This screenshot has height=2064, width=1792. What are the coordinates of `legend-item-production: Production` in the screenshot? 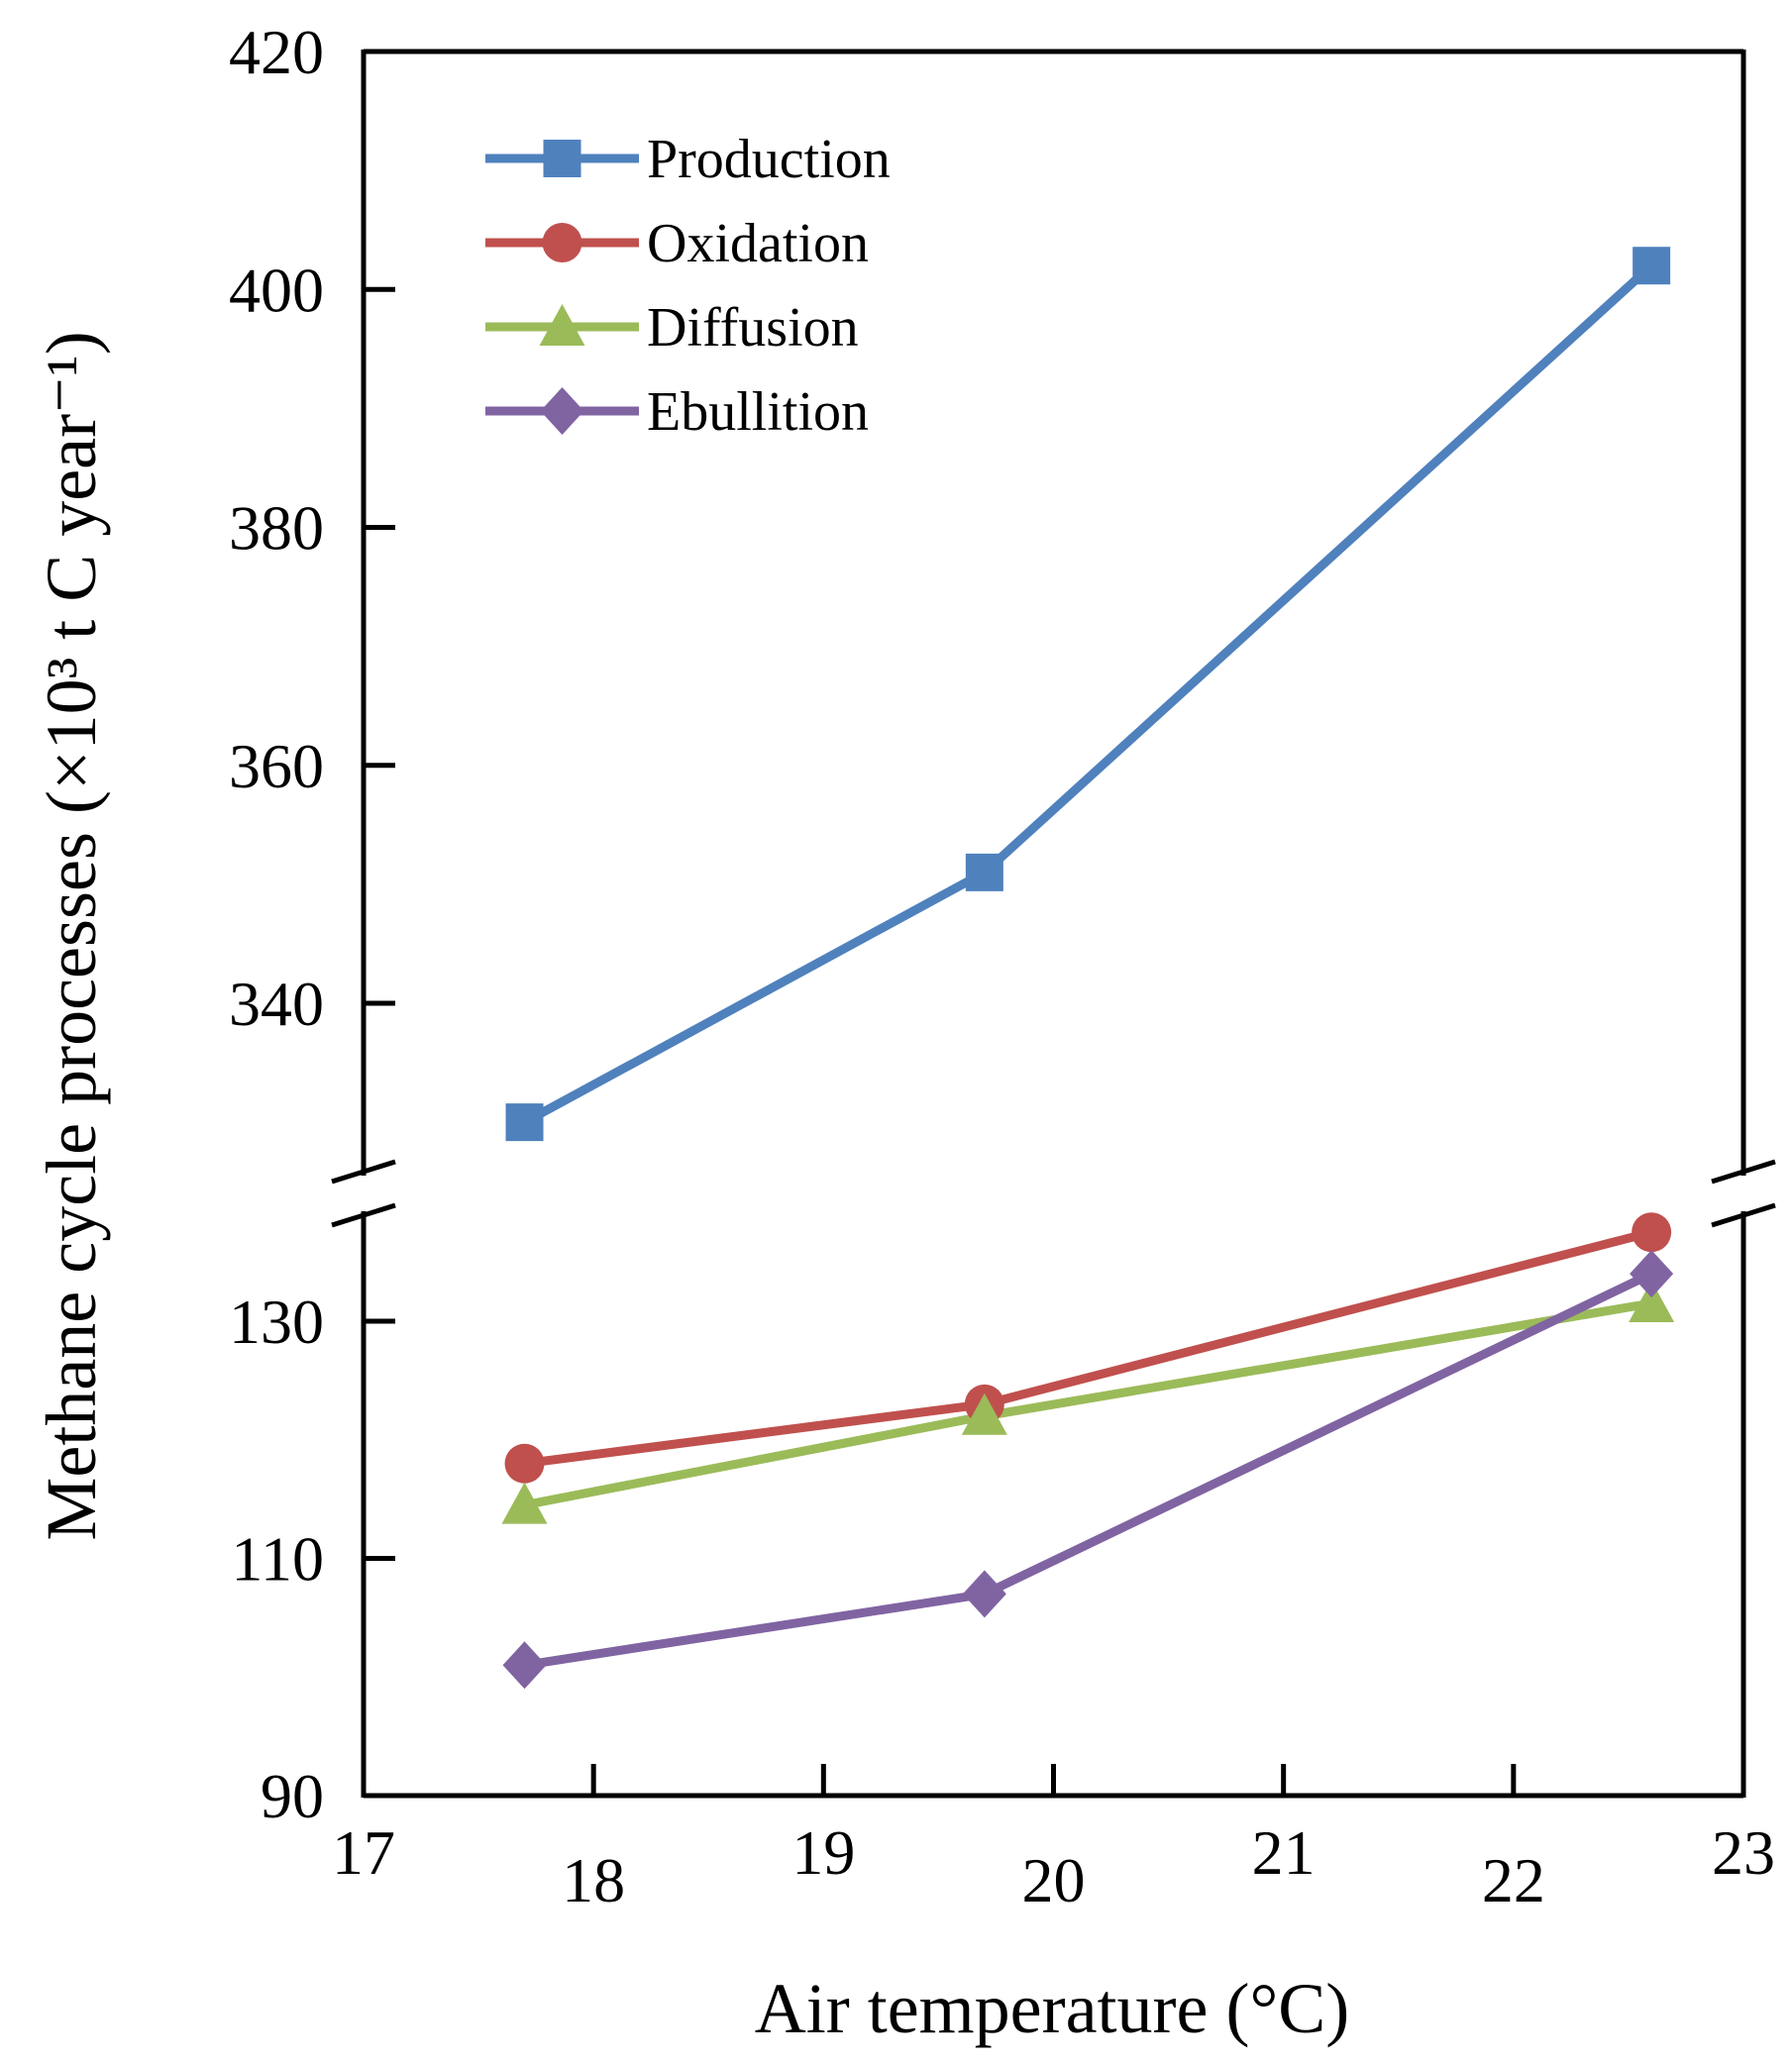 It's located at (688, 159).